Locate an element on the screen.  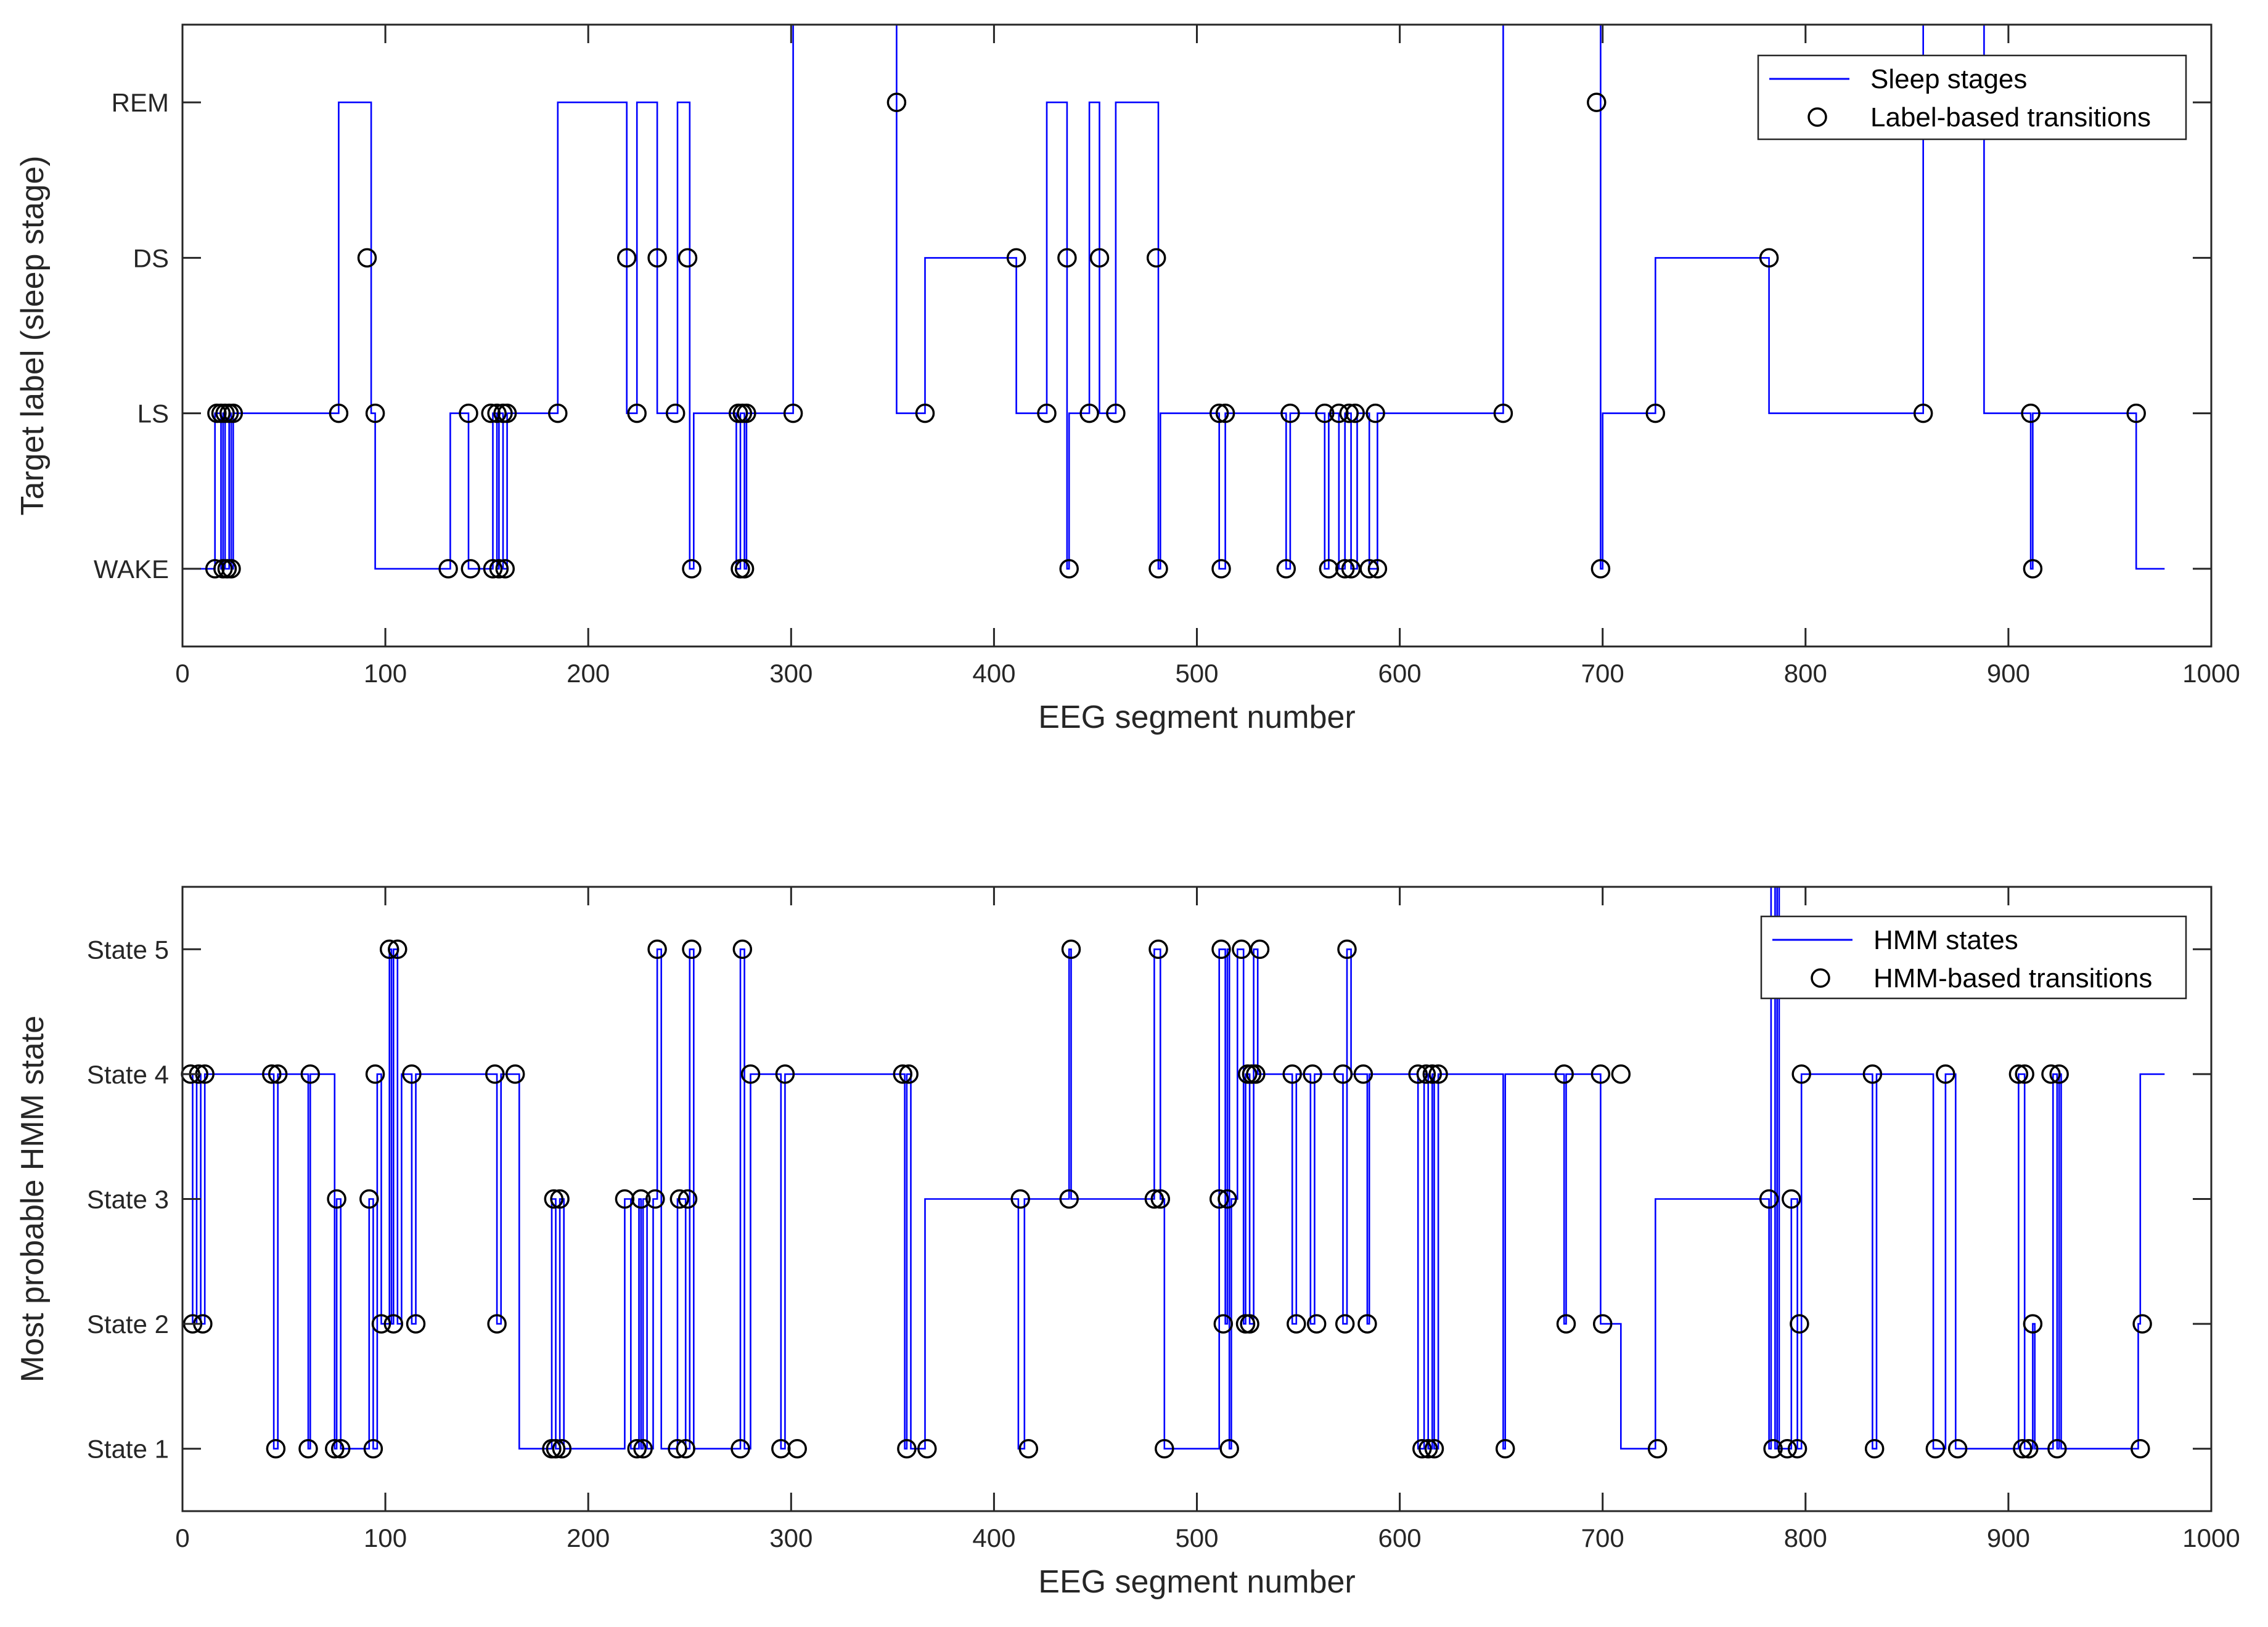
hmm-state-x-tick-label: 300 is located at coordinates (791, 1538).